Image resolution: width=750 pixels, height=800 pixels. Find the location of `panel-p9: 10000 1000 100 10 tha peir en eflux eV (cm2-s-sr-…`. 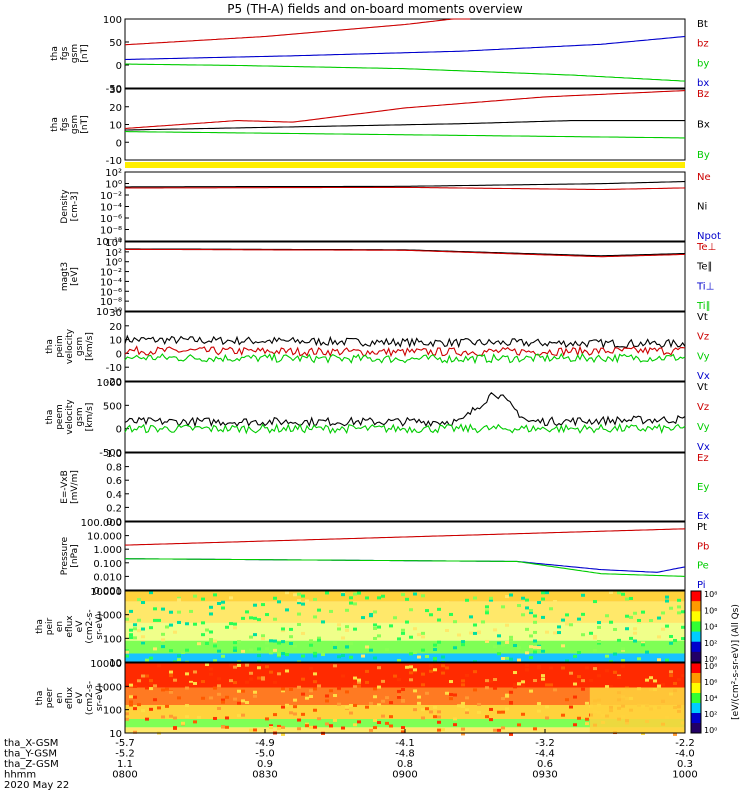

panel-p9: 10000 1000 100 10 tha peir en eflux eV (cm2-s-sr-… is located at coordinates (360, 628).